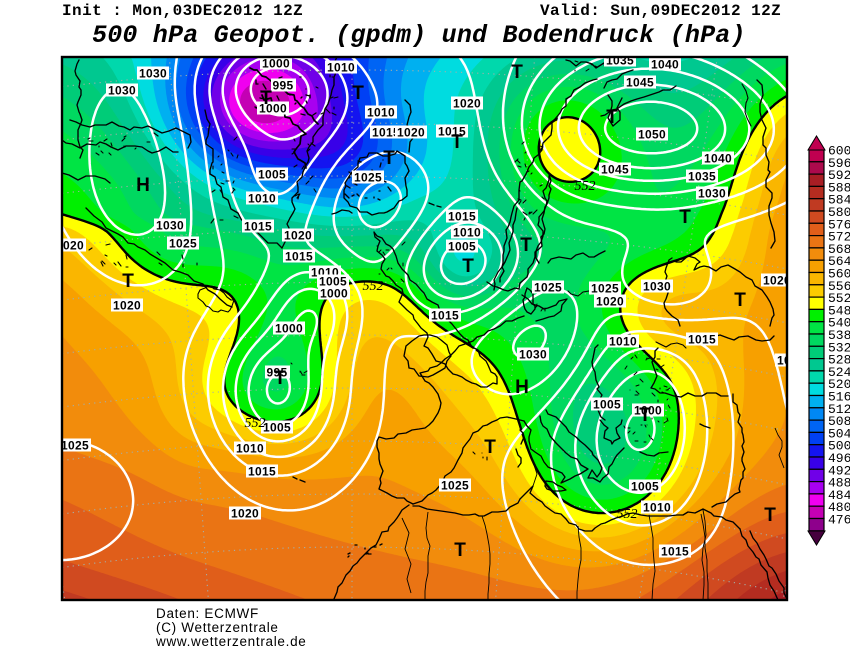 The height and width of the screenshot is (662, 850). Describe the element at coordinates (839, 175) in the screenshot. I see `svg-text: 592` at that location.